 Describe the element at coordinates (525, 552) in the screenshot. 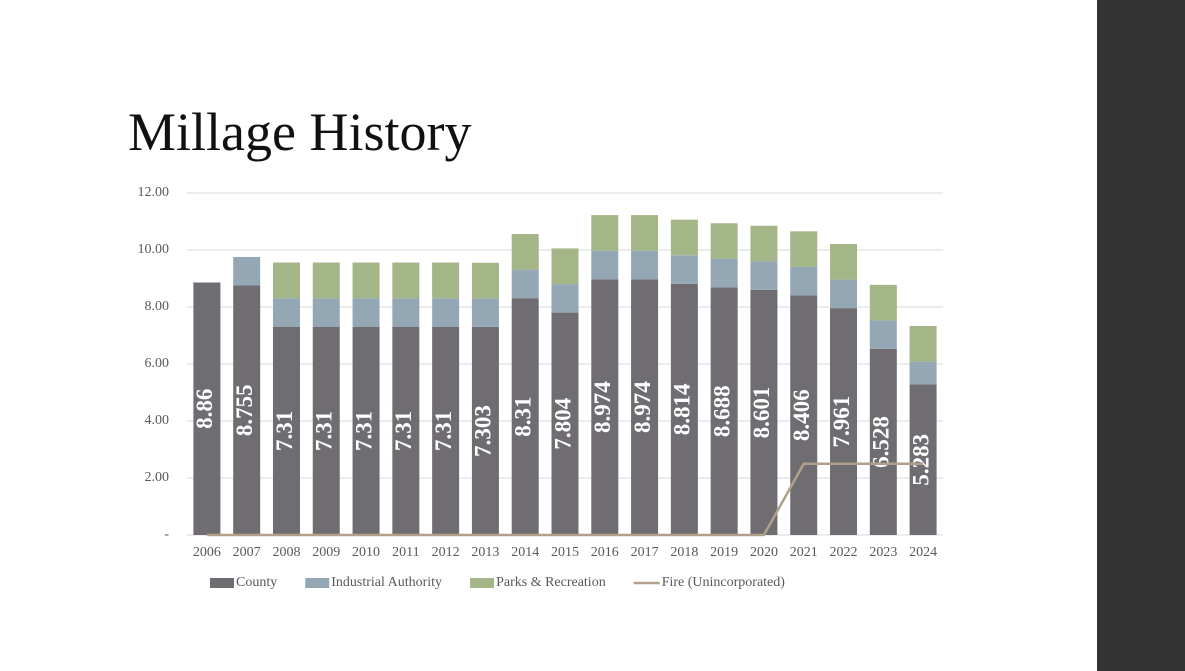

I see `x-tick-label: 2014` at that location.